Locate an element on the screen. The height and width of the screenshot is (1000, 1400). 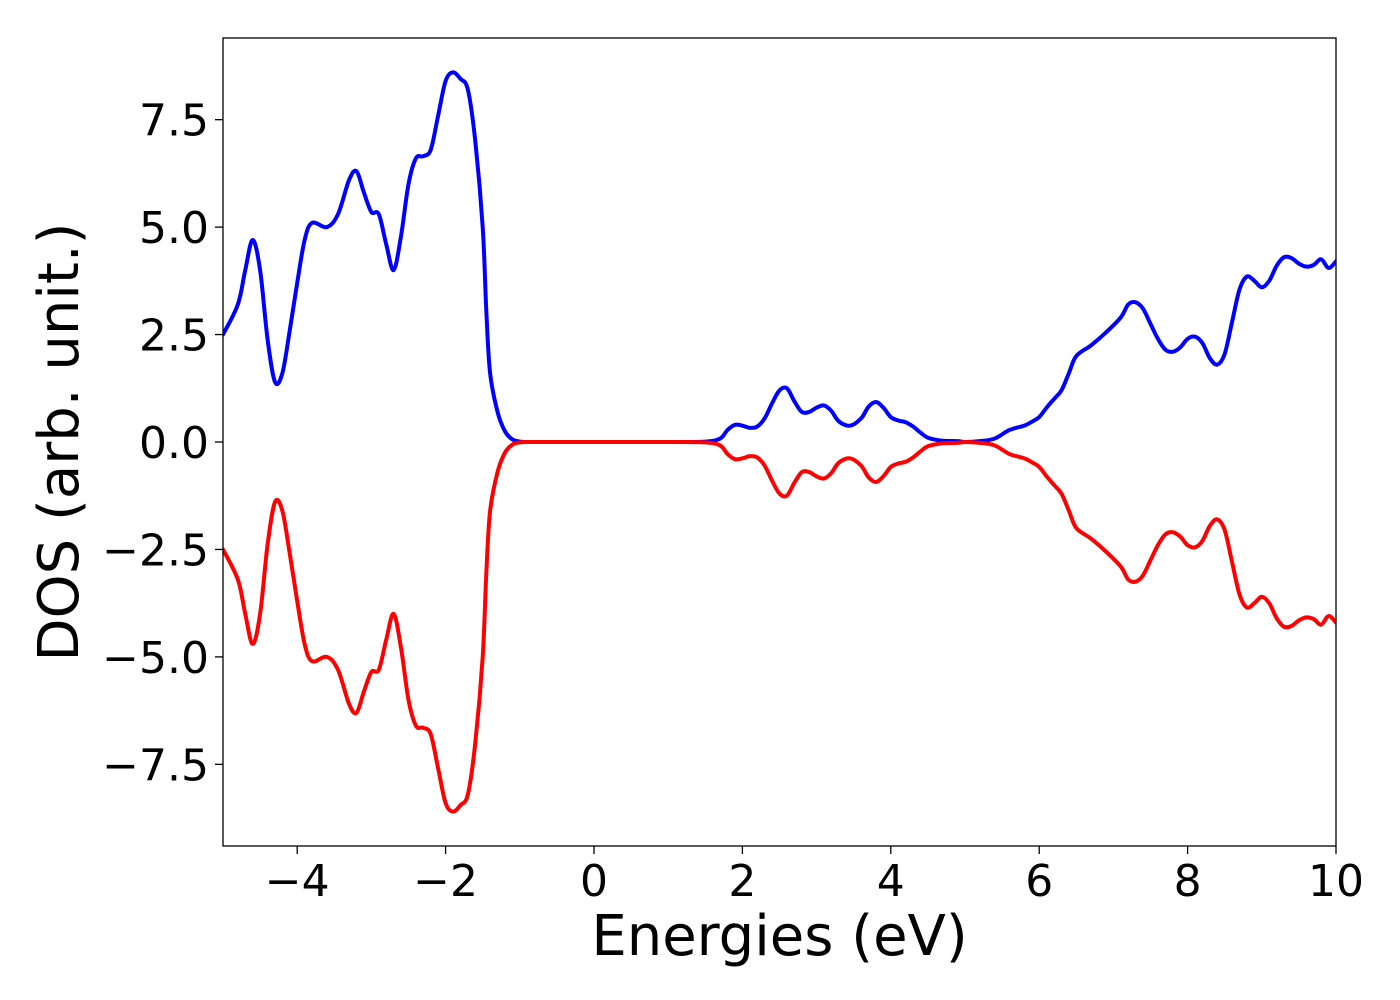
x-tick-label: 2 is located at coordinates (742, 881).